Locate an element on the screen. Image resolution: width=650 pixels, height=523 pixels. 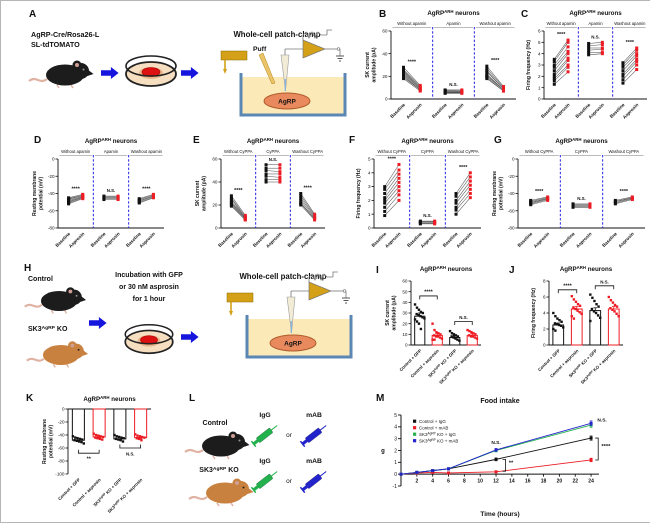
petri-dish-icon is located at coordinates (151, 71).